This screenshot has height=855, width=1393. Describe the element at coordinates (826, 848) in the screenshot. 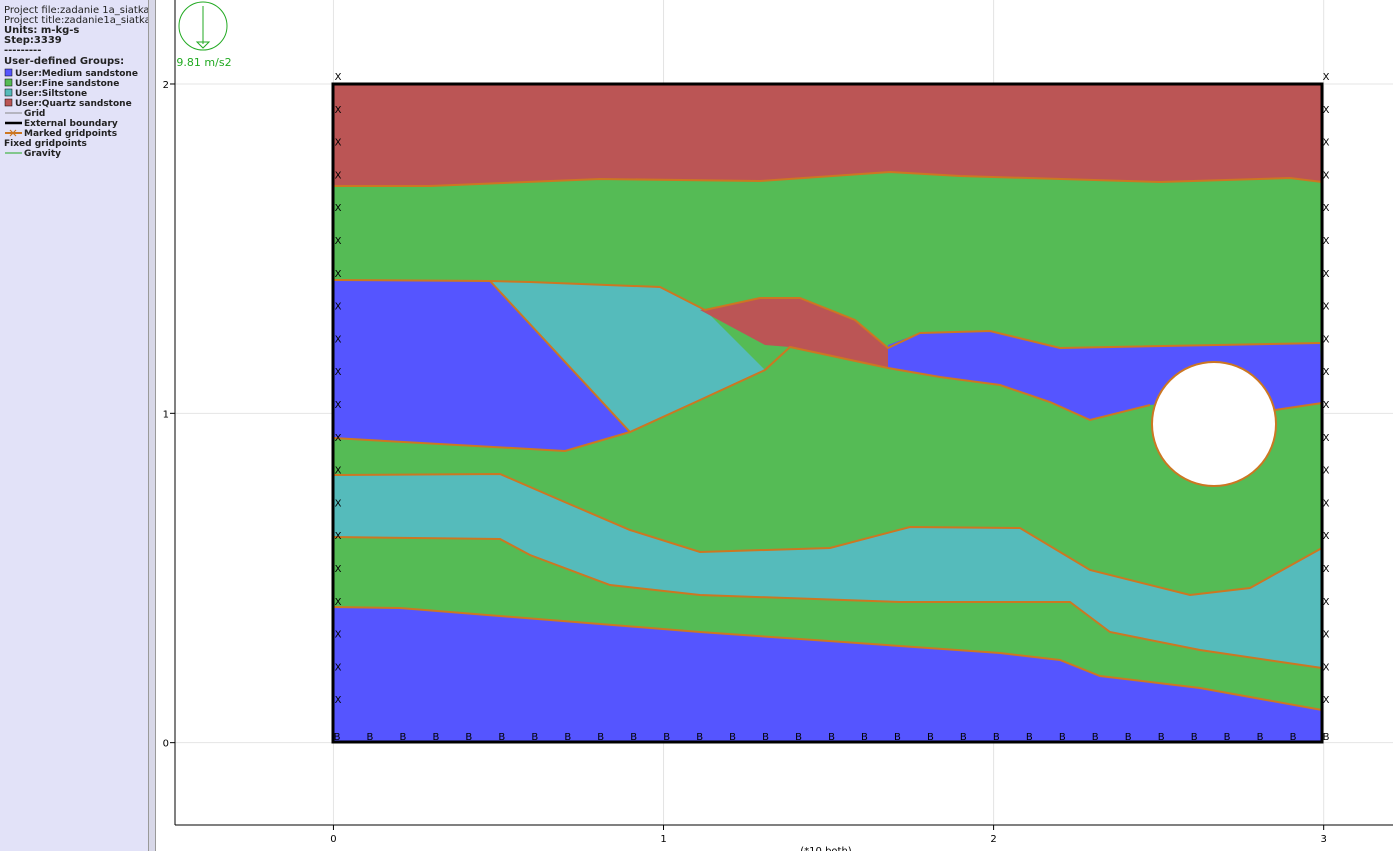

I see `scale-note: (*10 both)` at that location.